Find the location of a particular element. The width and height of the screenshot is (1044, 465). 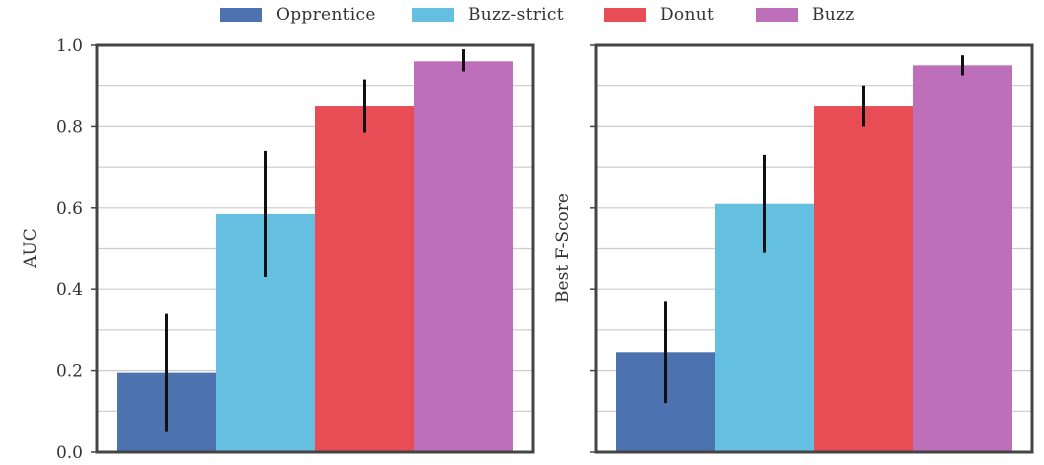

legend-swatch-buzz-strict is located at coordinates (433, 15).